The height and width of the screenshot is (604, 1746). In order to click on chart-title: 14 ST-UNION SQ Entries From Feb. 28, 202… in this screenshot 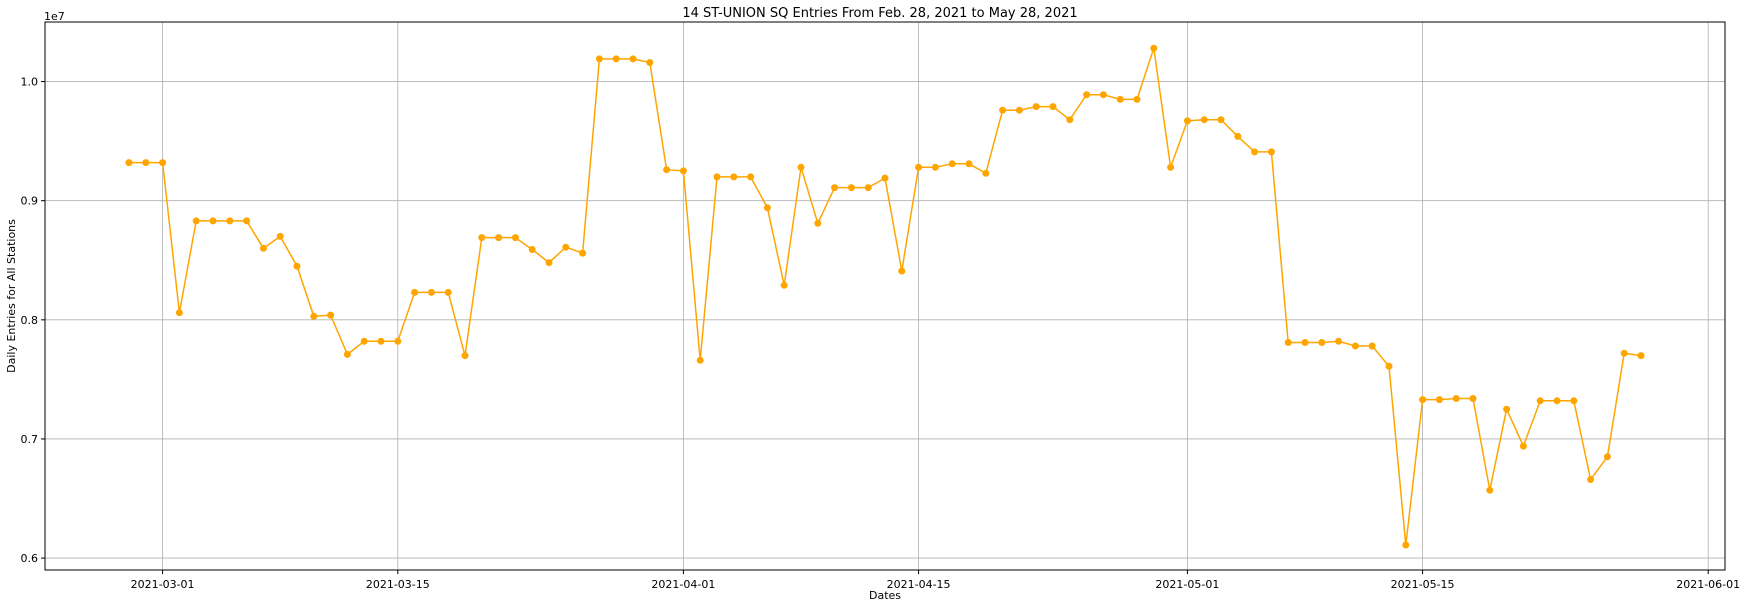, I will do `click(879, 13)`.